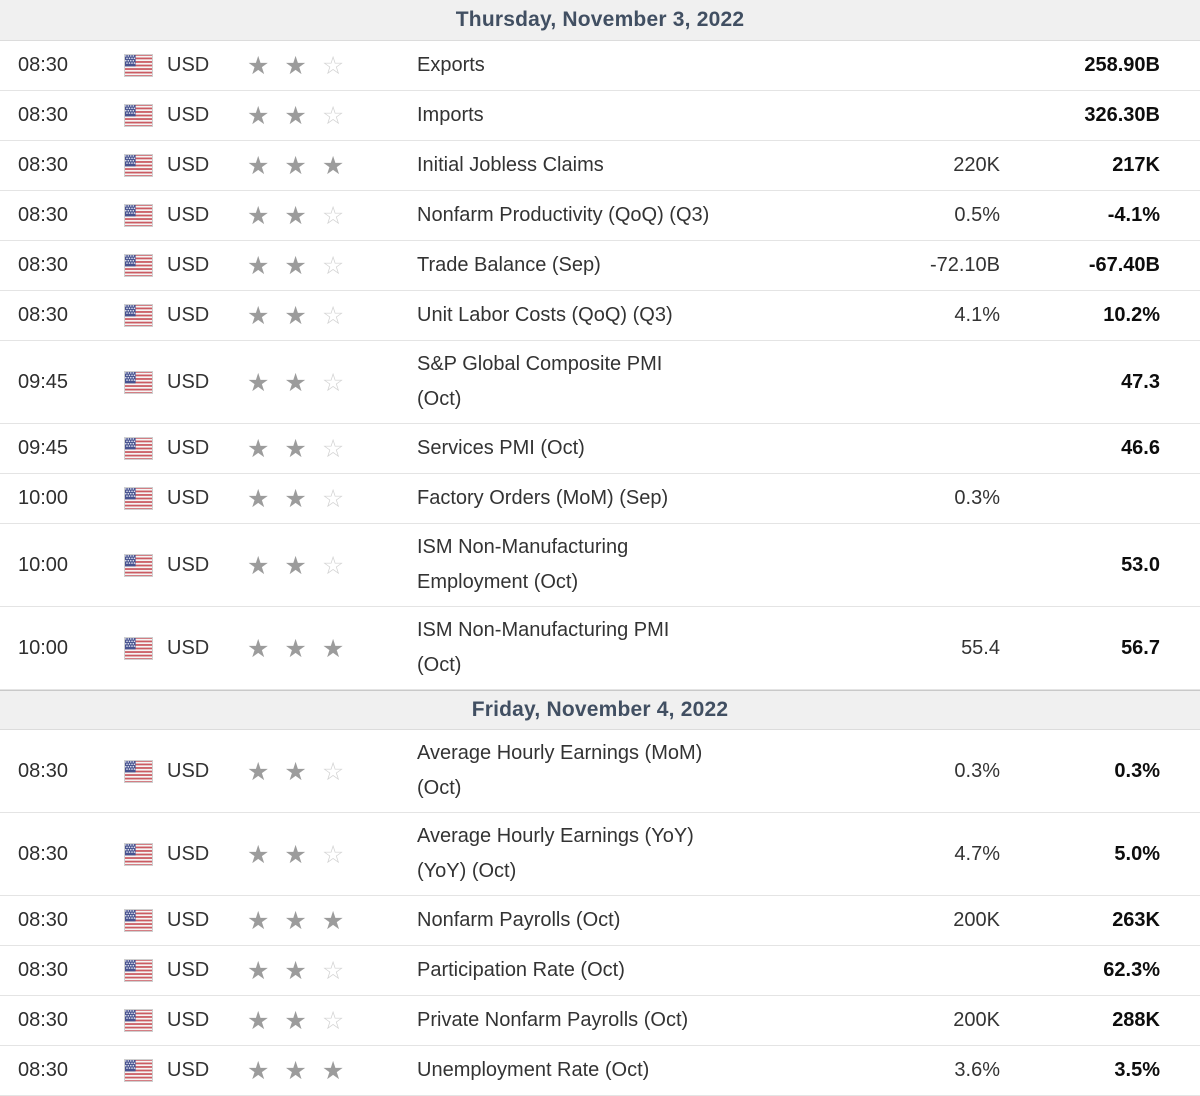 The image size is (1200, 1096). Describe the element at coordinates (439, 788) in the screenshot. I see `event-name-line: (Oct)` at that location.